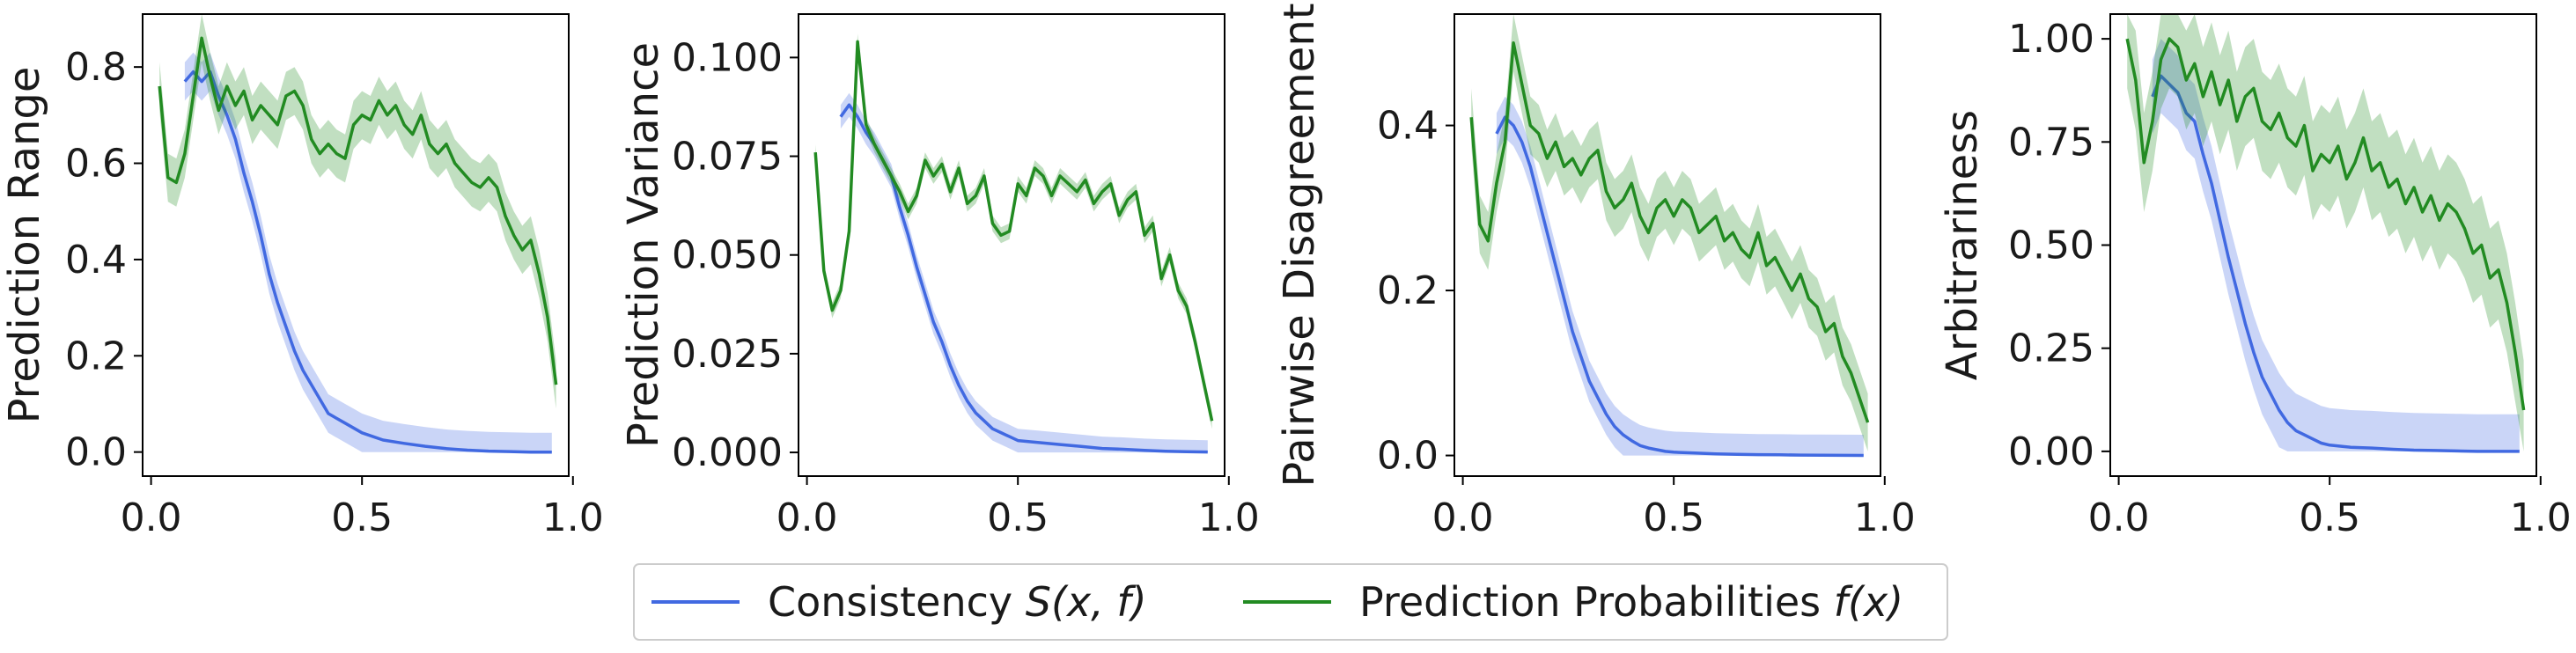 This screenshot has width=2576, height=653. I want to click on legend-label-consistency: Consistency S(x, f), so click(958, 602).